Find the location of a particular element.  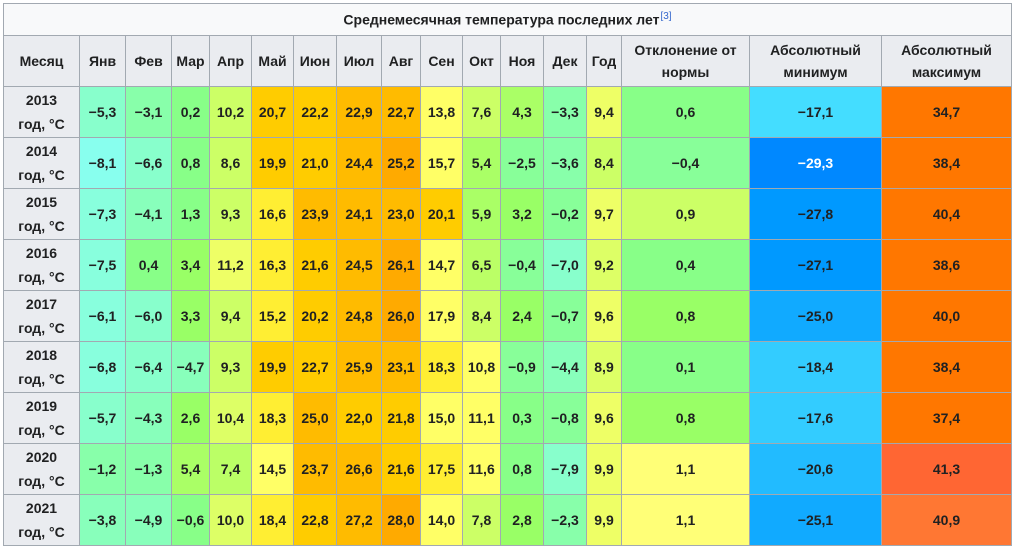

data-cell: −29,3 is located at coordinates (815, 163).